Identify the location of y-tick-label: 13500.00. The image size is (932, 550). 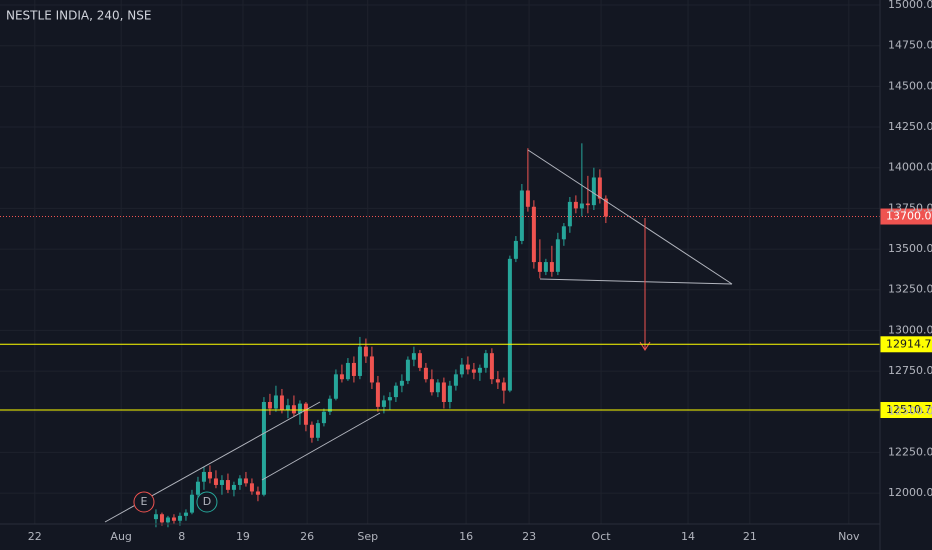
(910, 248).